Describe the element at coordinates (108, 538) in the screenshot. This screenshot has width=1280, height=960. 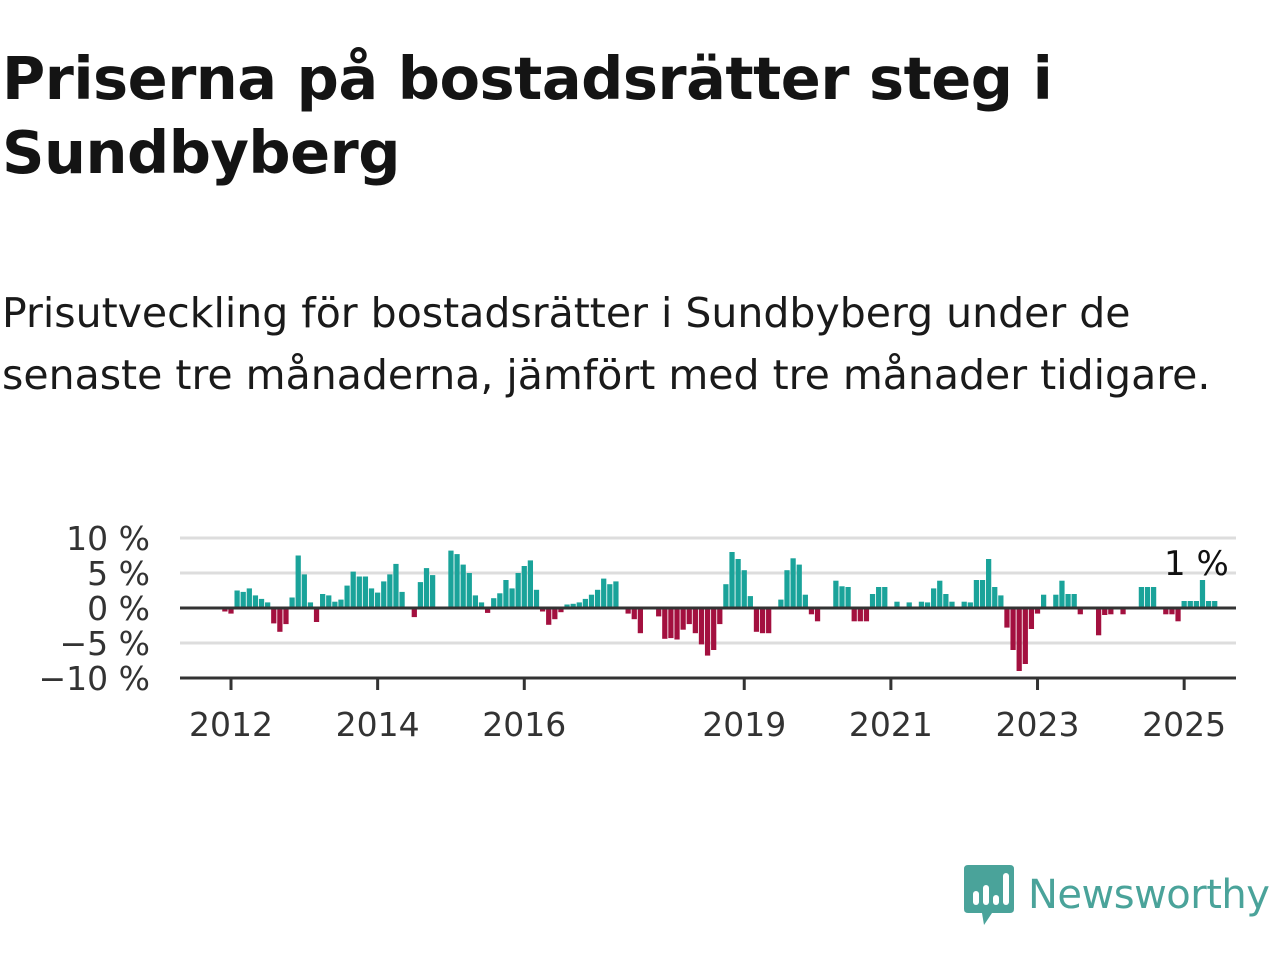
I see `y-tick-label-0: 10 %` at that location.